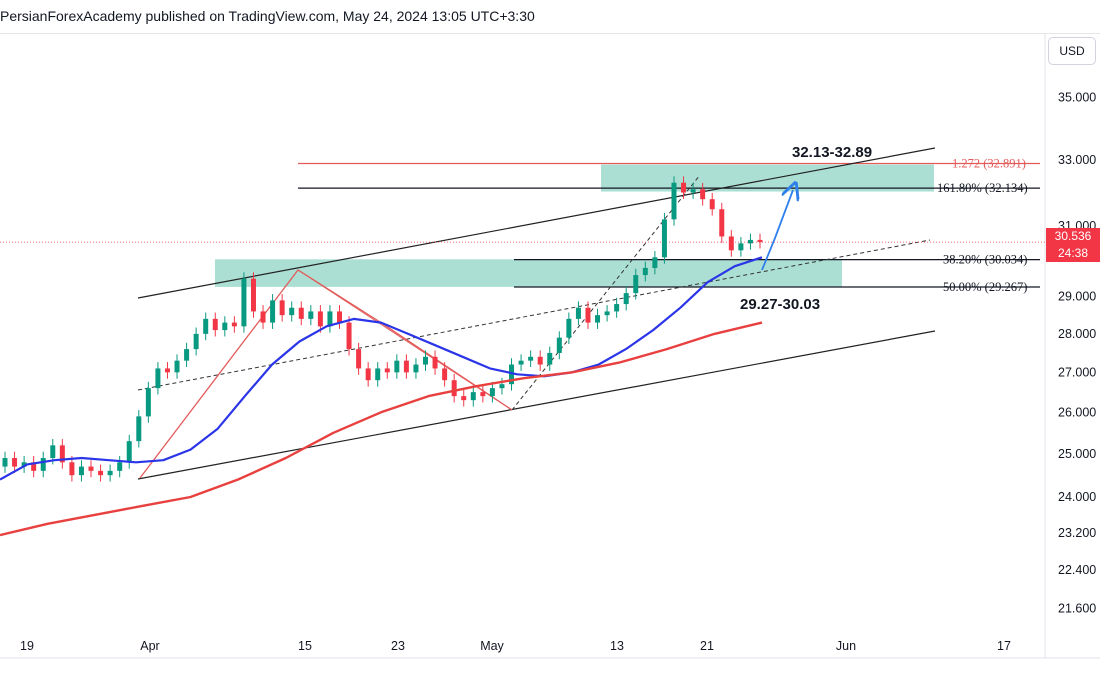 This screenshot has height=700, width=1100. What do you see at coordinates (149, 646) in the screenshot?
I see `x-tick-label: Apr` at bounding box center [149, 646].